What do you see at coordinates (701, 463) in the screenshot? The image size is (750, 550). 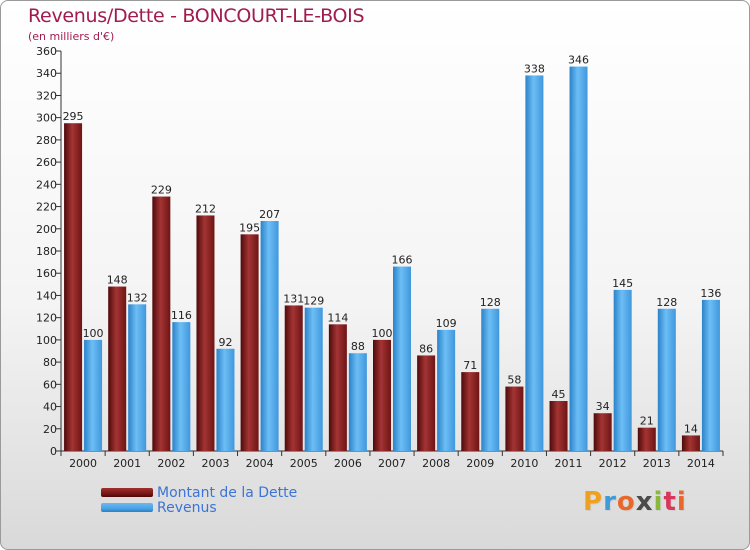 I see `x-tick-label: 2014` at bounding box center [701, 463].